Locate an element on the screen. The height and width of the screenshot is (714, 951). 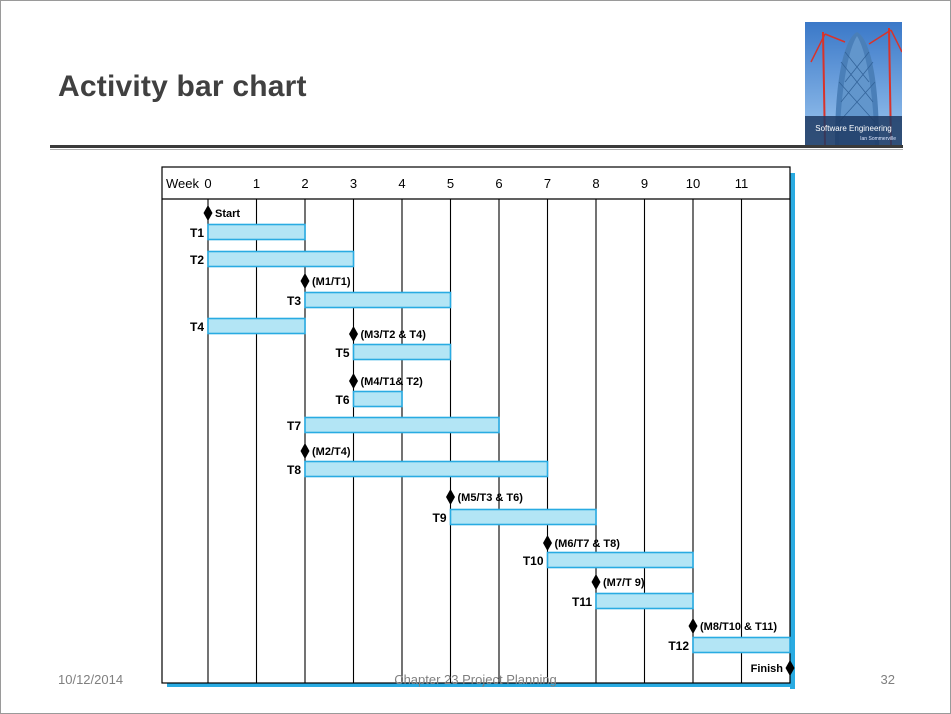
task-bar-T1 is located at coordinates (256, 232).